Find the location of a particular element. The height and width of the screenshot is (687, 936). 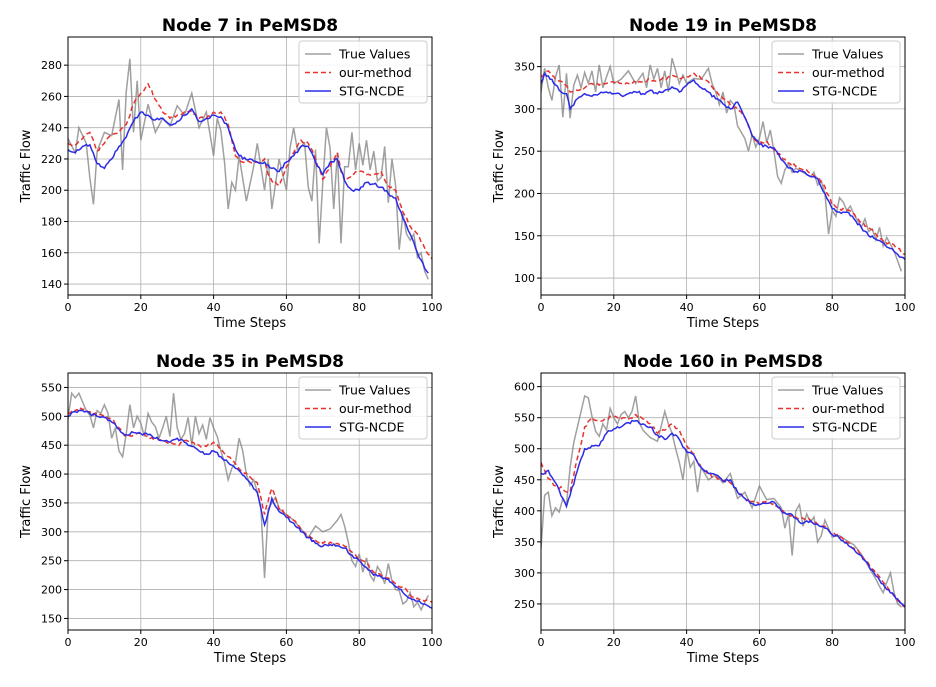

series-line-true-values is located at coordinates (249, 169).